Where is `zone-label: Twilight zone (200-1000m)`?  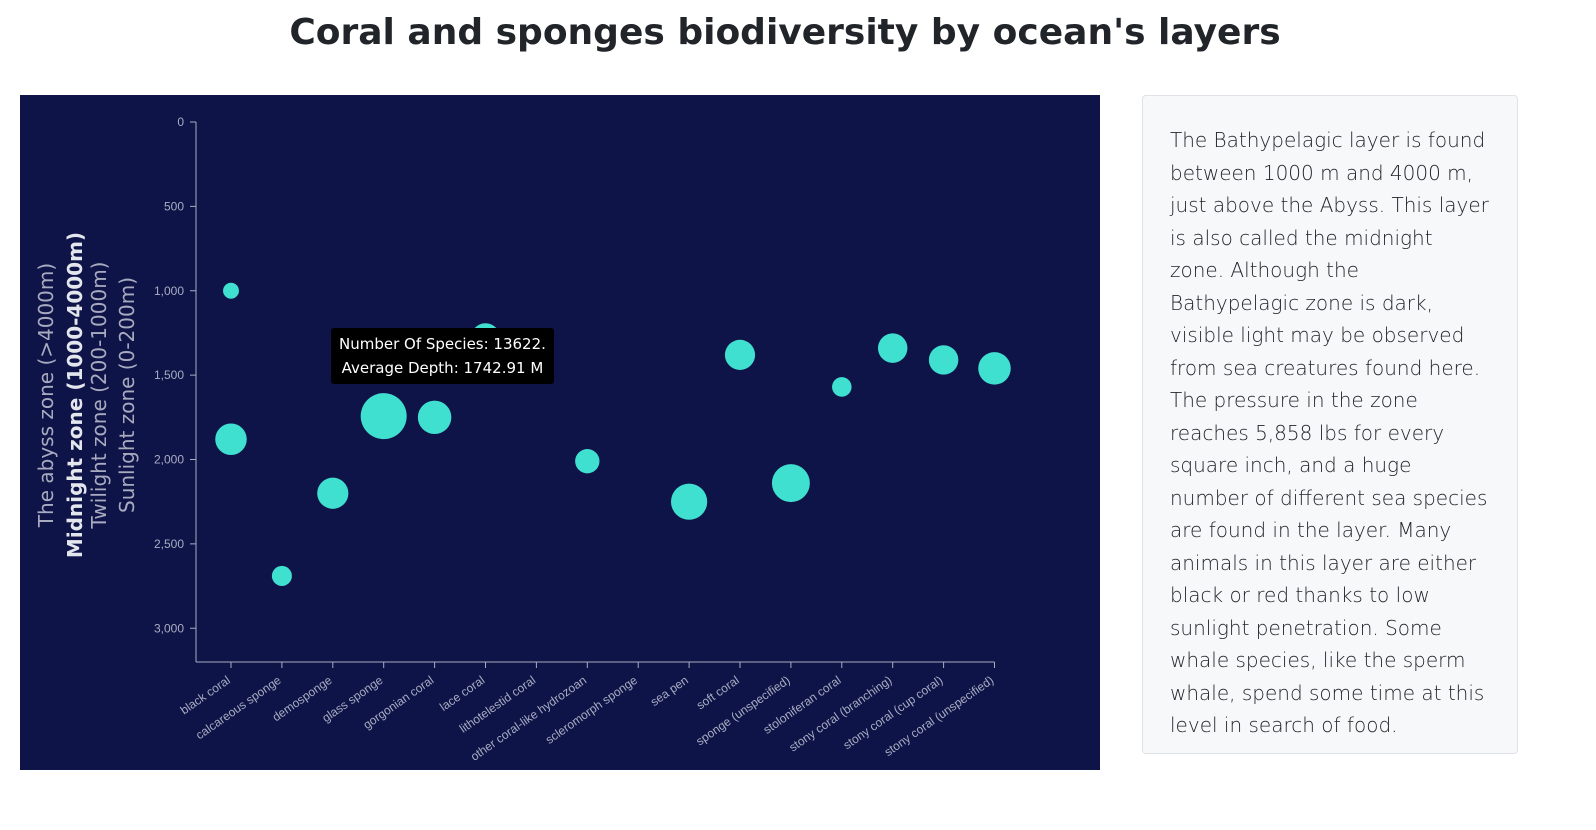 zone-label: Twilight zone (200-1000m) is located at coordinates (99, 396).